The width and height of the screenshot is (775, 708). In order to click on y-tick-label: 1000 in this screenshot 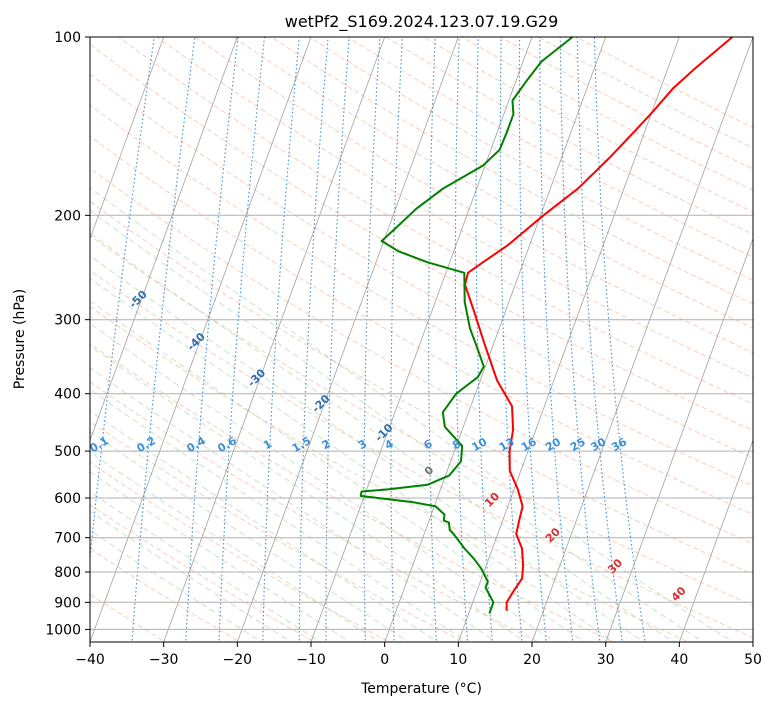, I will do `click(63, 630)`.